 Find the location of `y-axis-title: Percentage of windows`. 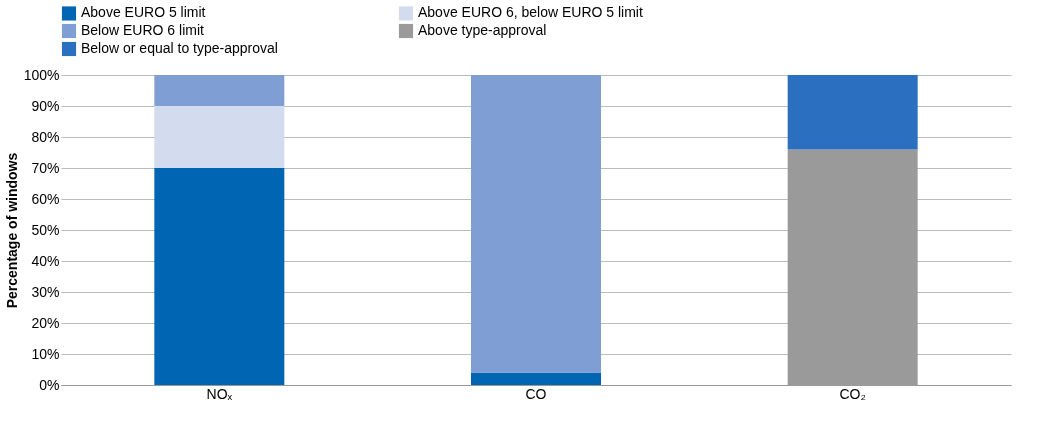

y-axis-title: Percentage of windows is located at coordinates (11, 230).